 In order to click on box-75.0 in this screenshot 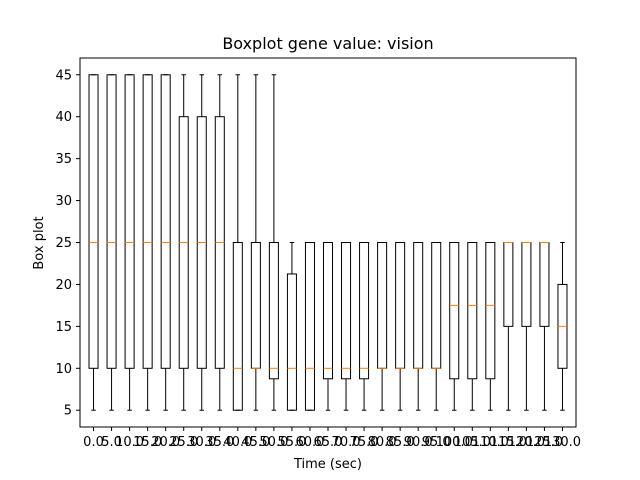, I will do `click(364, 326)`.